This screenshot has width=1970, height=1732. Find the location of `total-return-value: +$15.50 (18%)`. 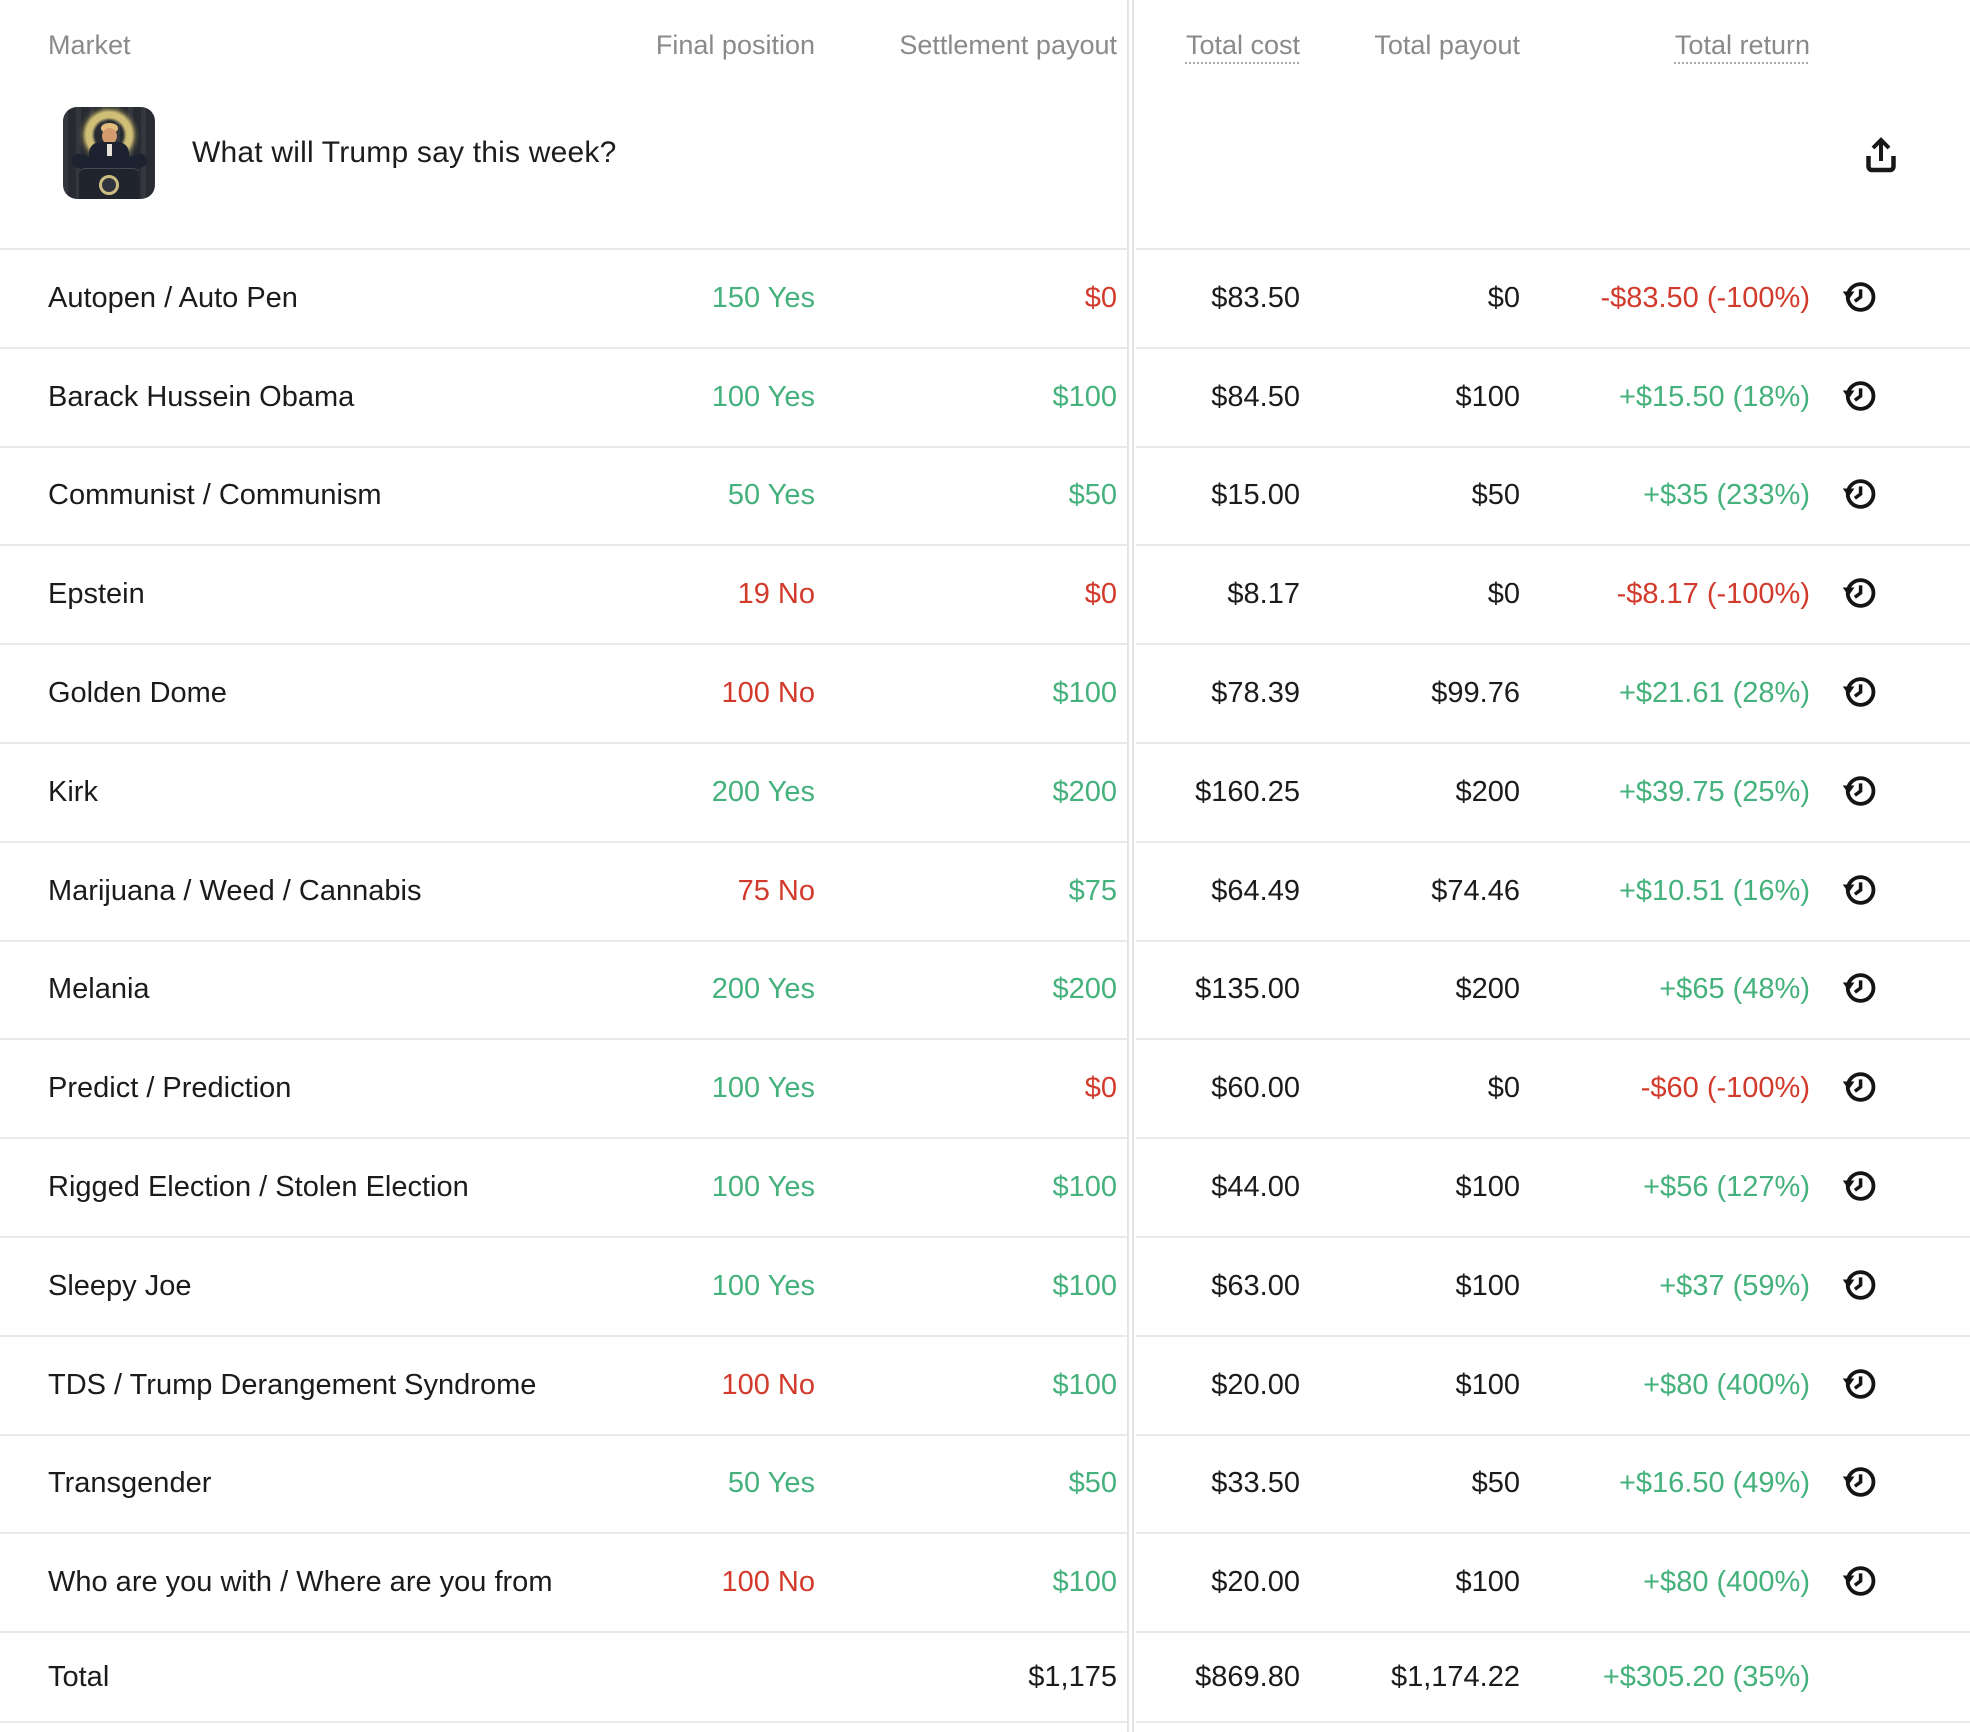

total-return-value: +$15.50 (18%) is located at coordinates (1714, 396).